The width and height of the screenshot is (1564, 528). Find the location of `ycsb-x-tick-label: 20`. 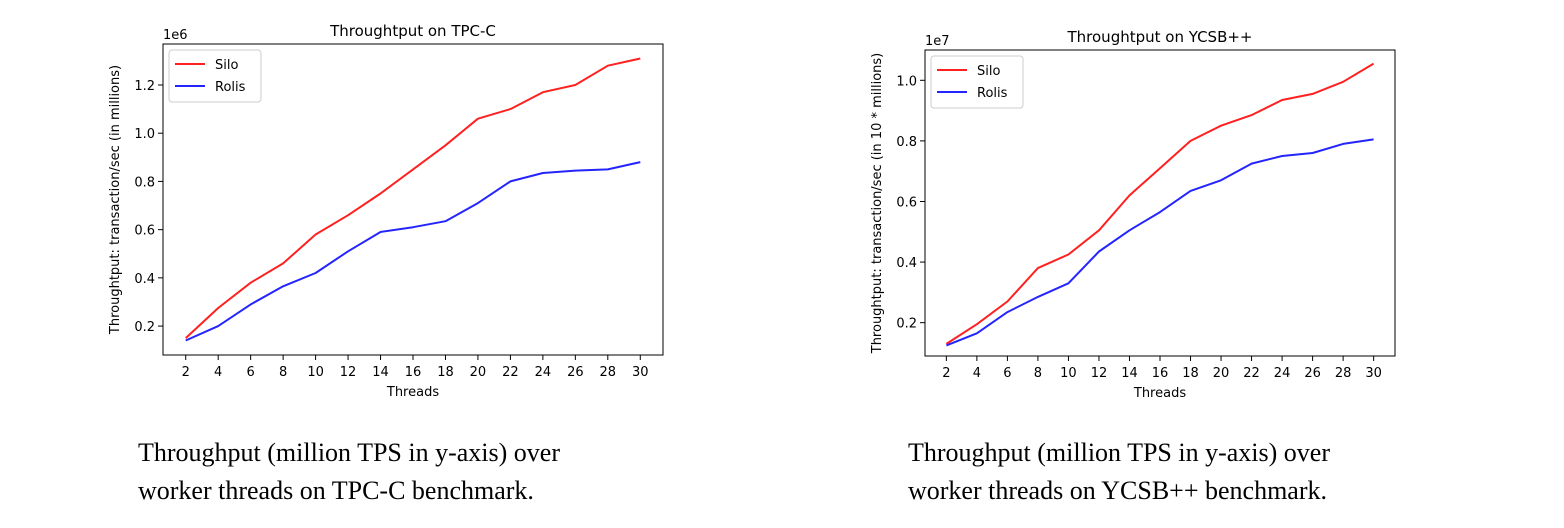

ycsb-x-tick-label: 20 is located at coordinates (1221, 373).